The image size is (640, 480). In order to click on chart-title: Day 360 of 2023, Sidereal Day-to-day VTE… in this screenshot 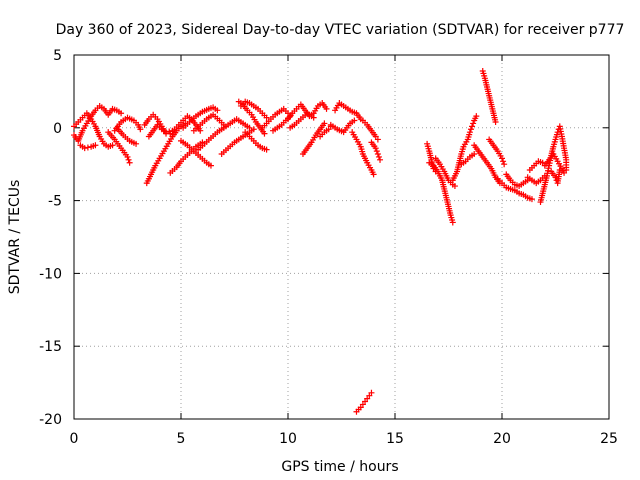, I will do `click(340, 30)`.